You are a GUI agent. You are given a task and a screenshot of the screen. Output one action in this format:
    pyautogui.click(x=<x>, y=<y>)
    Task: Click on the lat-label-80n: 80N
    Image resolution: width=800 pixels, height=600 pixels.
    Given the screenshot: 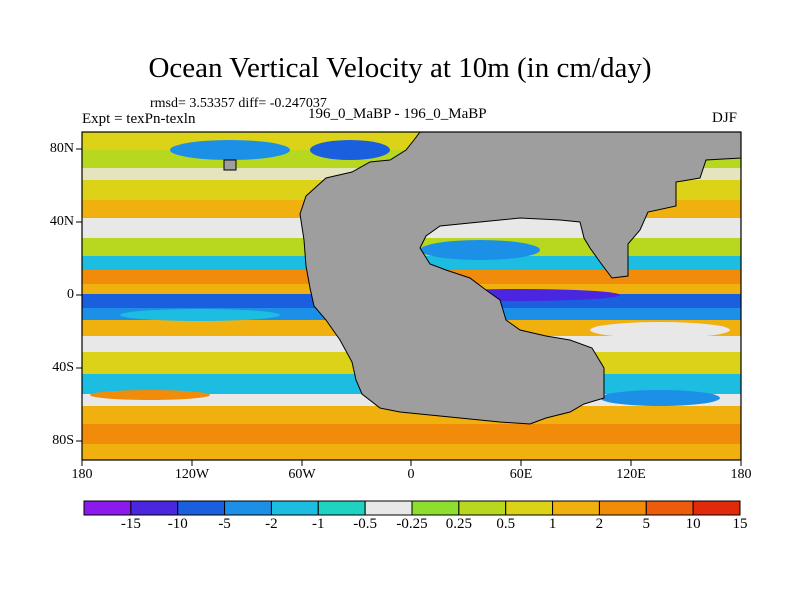 What is the action you would take?
    pyautogui.click(x=61, y=148)
    